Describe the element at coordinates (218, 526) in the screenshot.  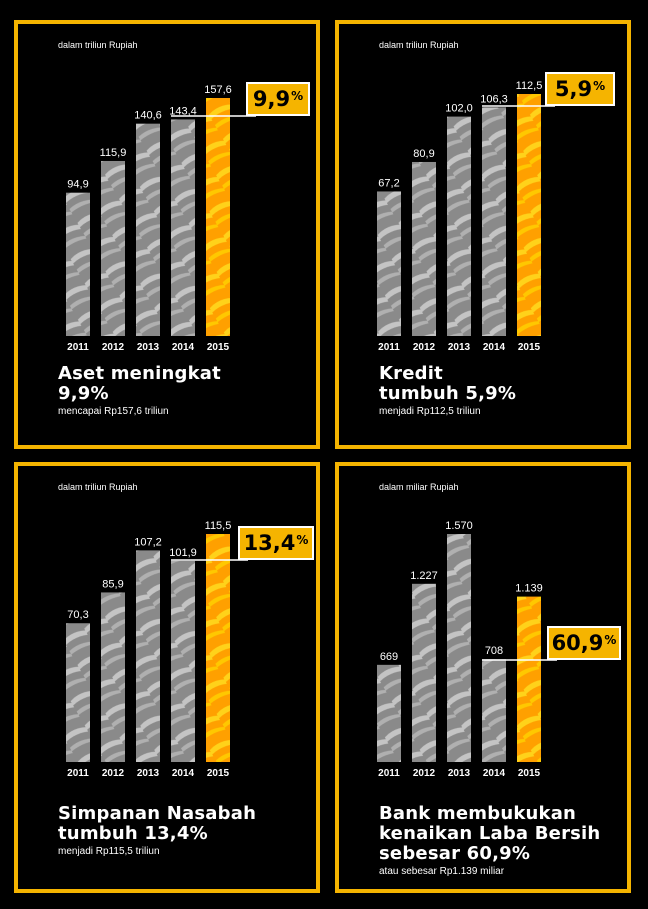
I see `value-label: 115,5` at that location.